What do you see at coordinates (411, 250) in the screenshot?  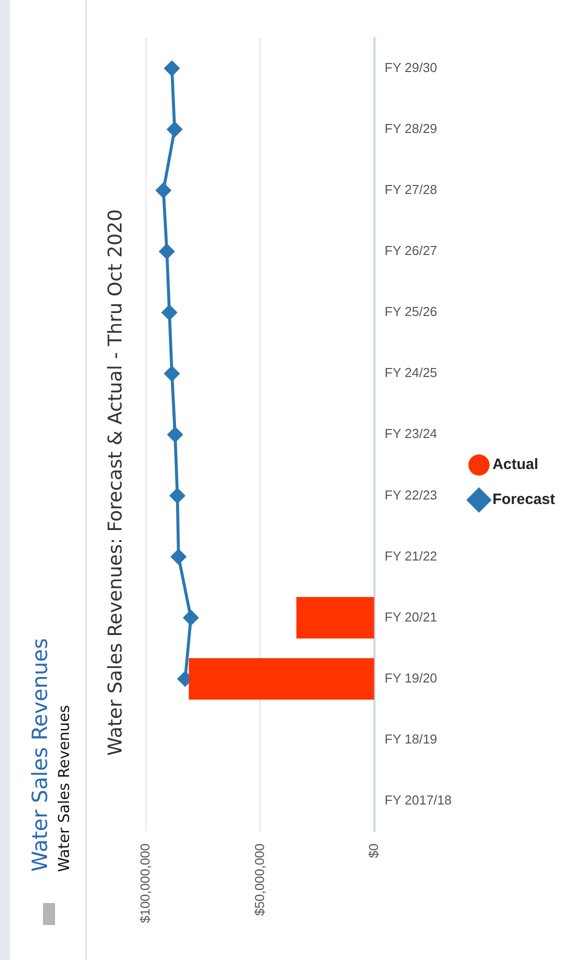 I see `y-tick-label: FY 26/27` at bounding box center [411, 250].